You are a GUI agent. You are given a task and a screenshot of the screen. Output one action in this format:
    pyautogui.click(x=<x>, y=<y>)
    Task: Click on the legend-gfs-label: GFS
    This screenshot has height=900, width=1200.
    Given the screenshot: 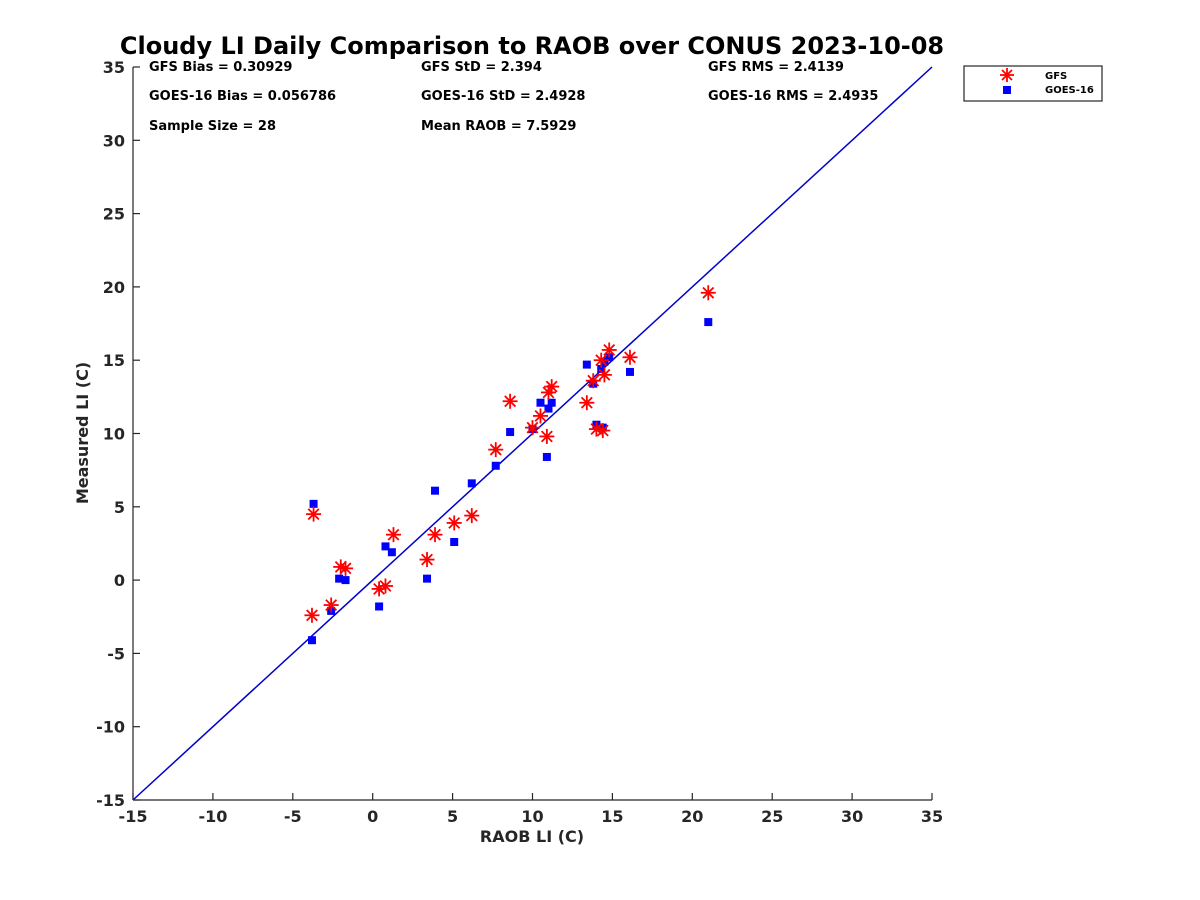 What is the action you would take?
    pyautogui.click(x=1056, y=76)
    